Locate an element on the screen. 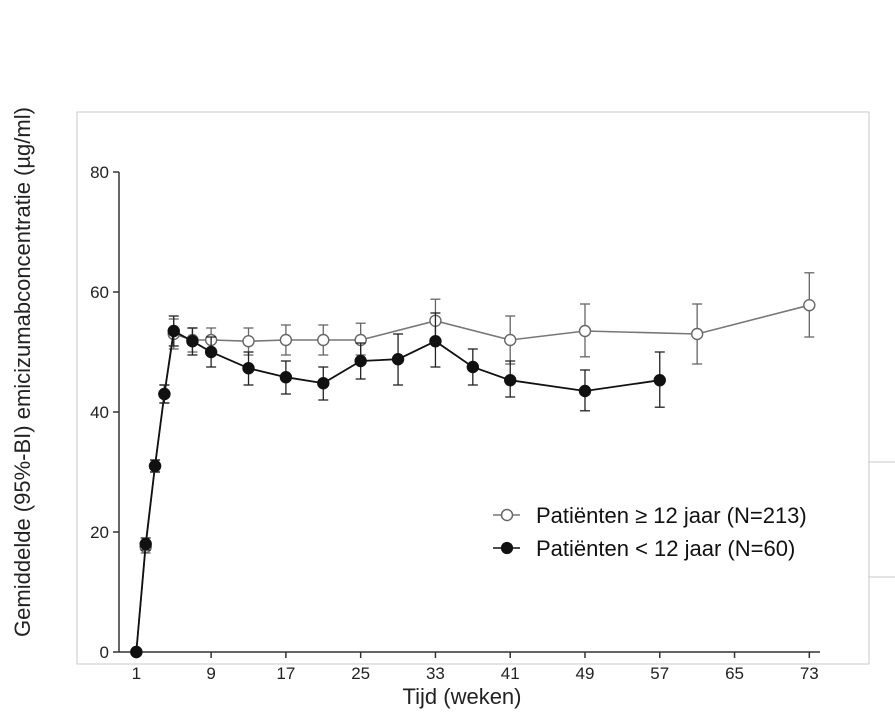 This screenshot has width=895, height=722. y-tick-label: 60 is located at coordinates (99, 292).